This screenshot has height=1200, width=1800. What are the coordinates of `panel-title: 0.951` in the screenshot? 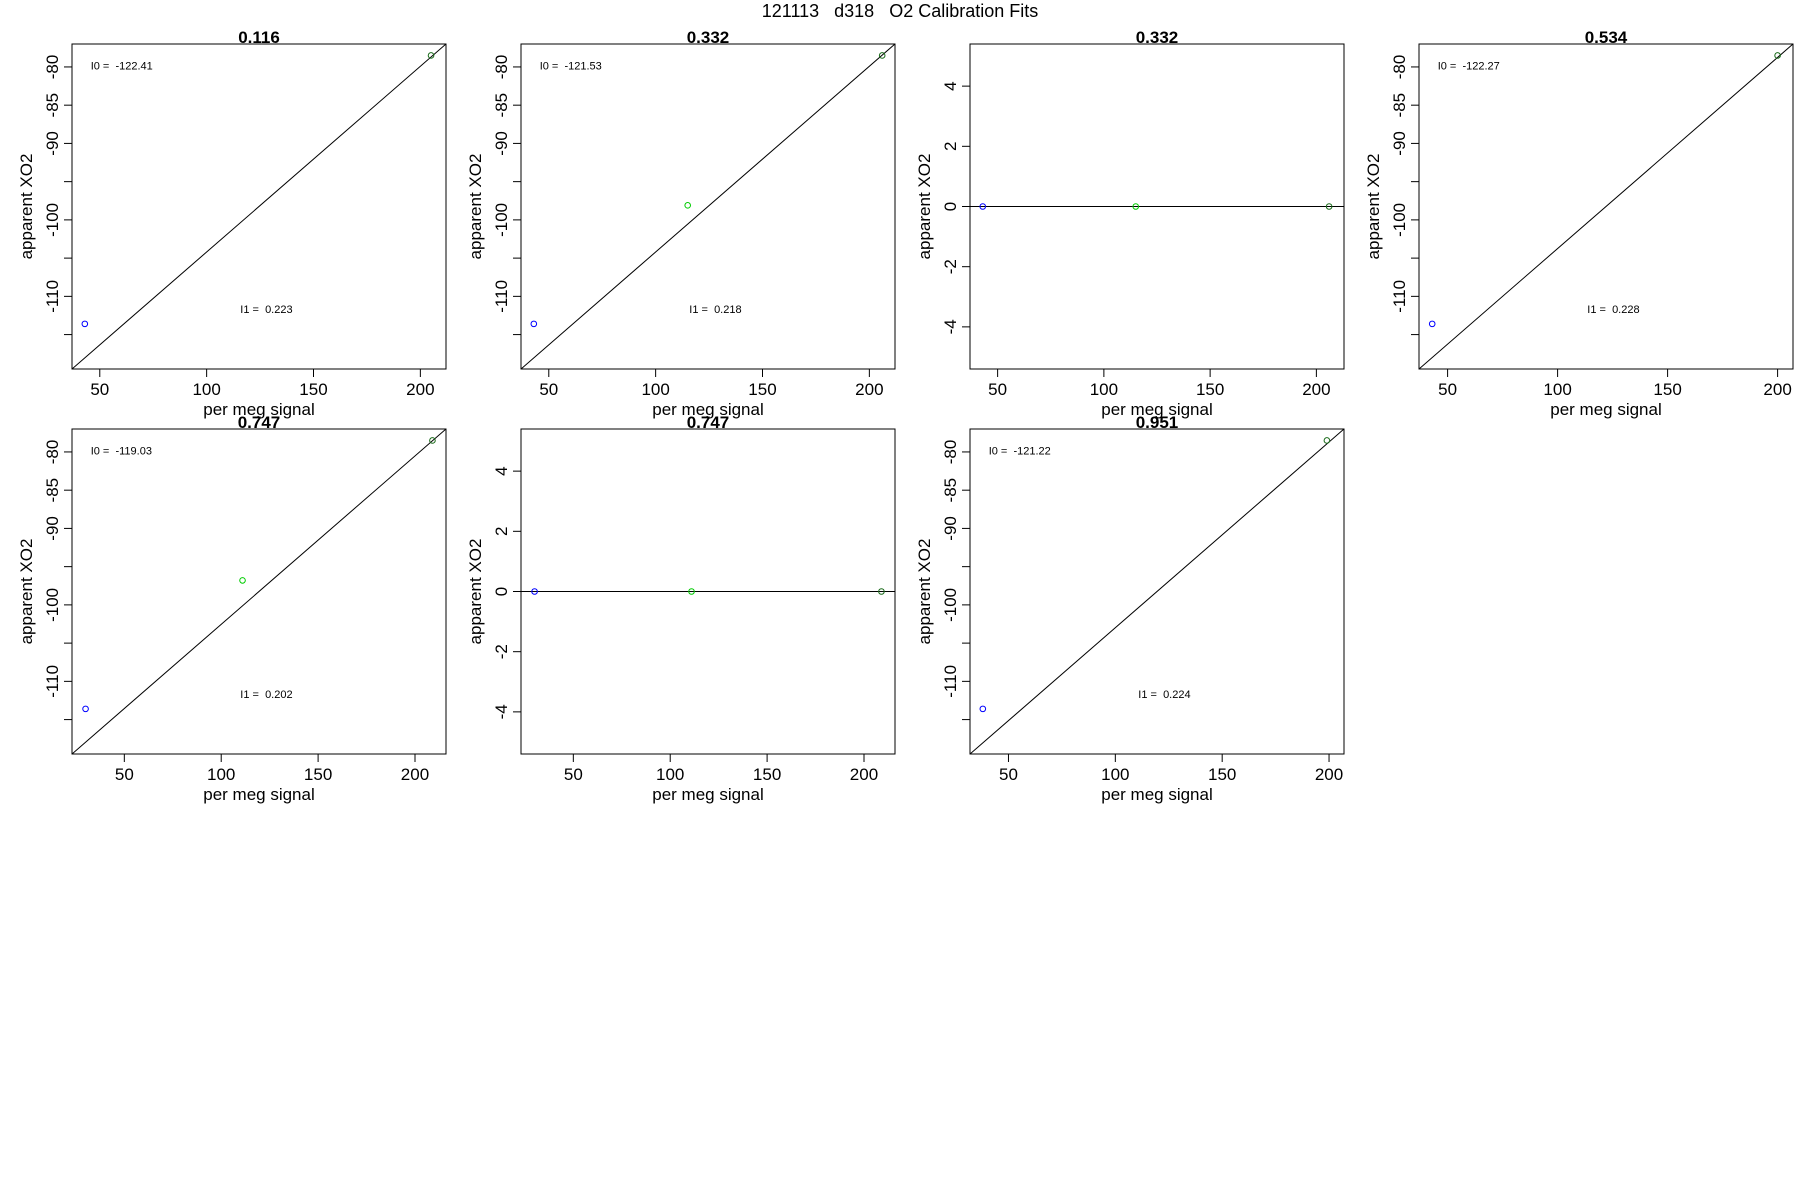 It's located at (1157, 422).